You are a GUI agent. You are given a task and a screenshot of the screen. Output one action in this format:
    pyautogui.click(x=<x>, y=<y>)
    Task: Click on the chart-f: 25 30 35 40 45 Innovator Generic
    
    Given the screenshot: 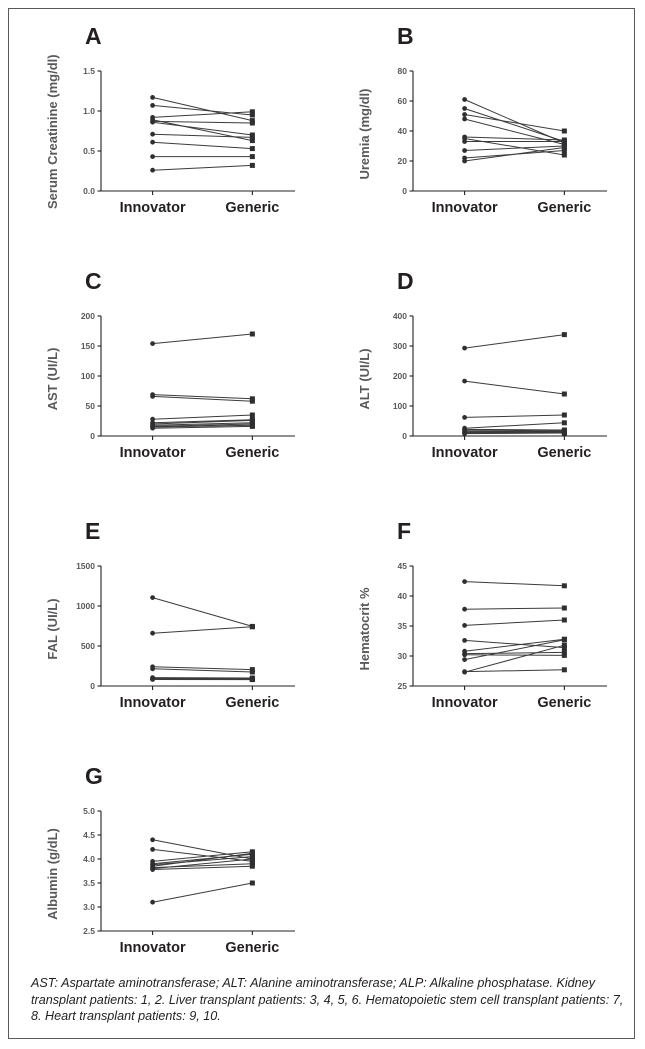 What is the action you would take?
    pyautogui.click(x=502, y=636)
    